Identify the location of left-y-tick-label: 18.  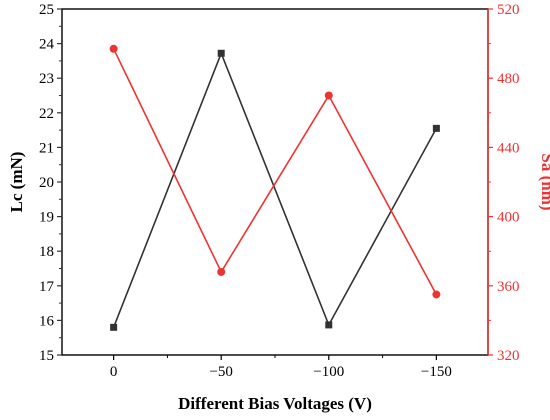
(46, 252).